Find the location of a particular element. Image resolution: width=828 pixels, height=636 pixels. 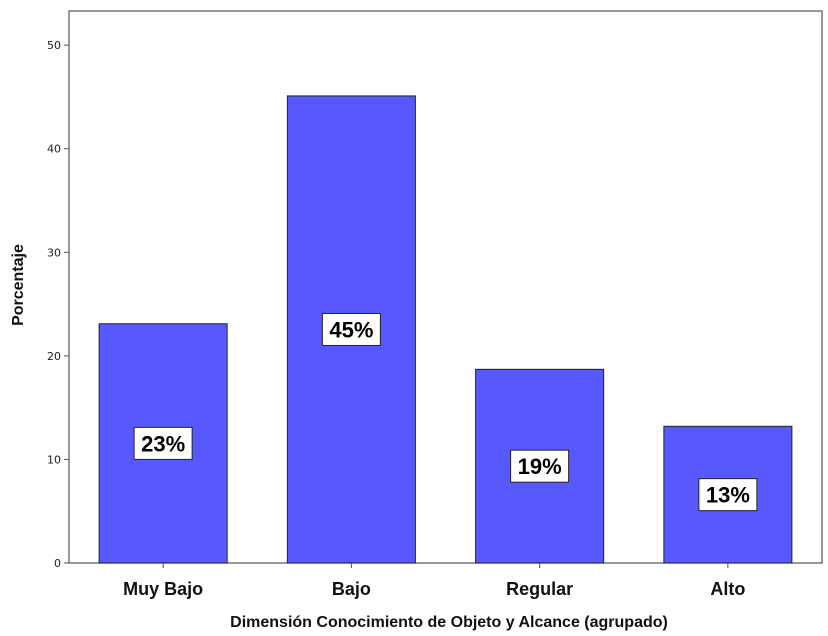

data-label: 45% is located at coordinates (351, 329).